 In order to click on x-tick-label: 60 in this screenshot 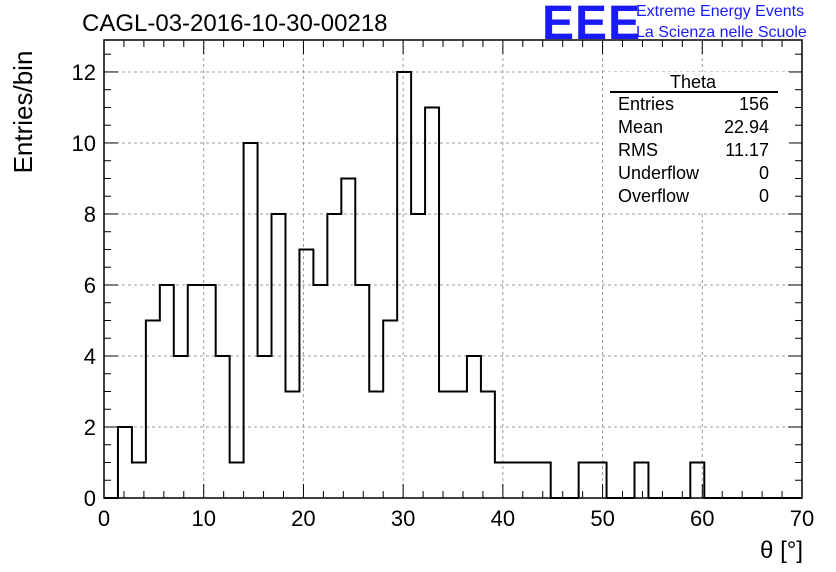, I will do `click(702, 518)`.